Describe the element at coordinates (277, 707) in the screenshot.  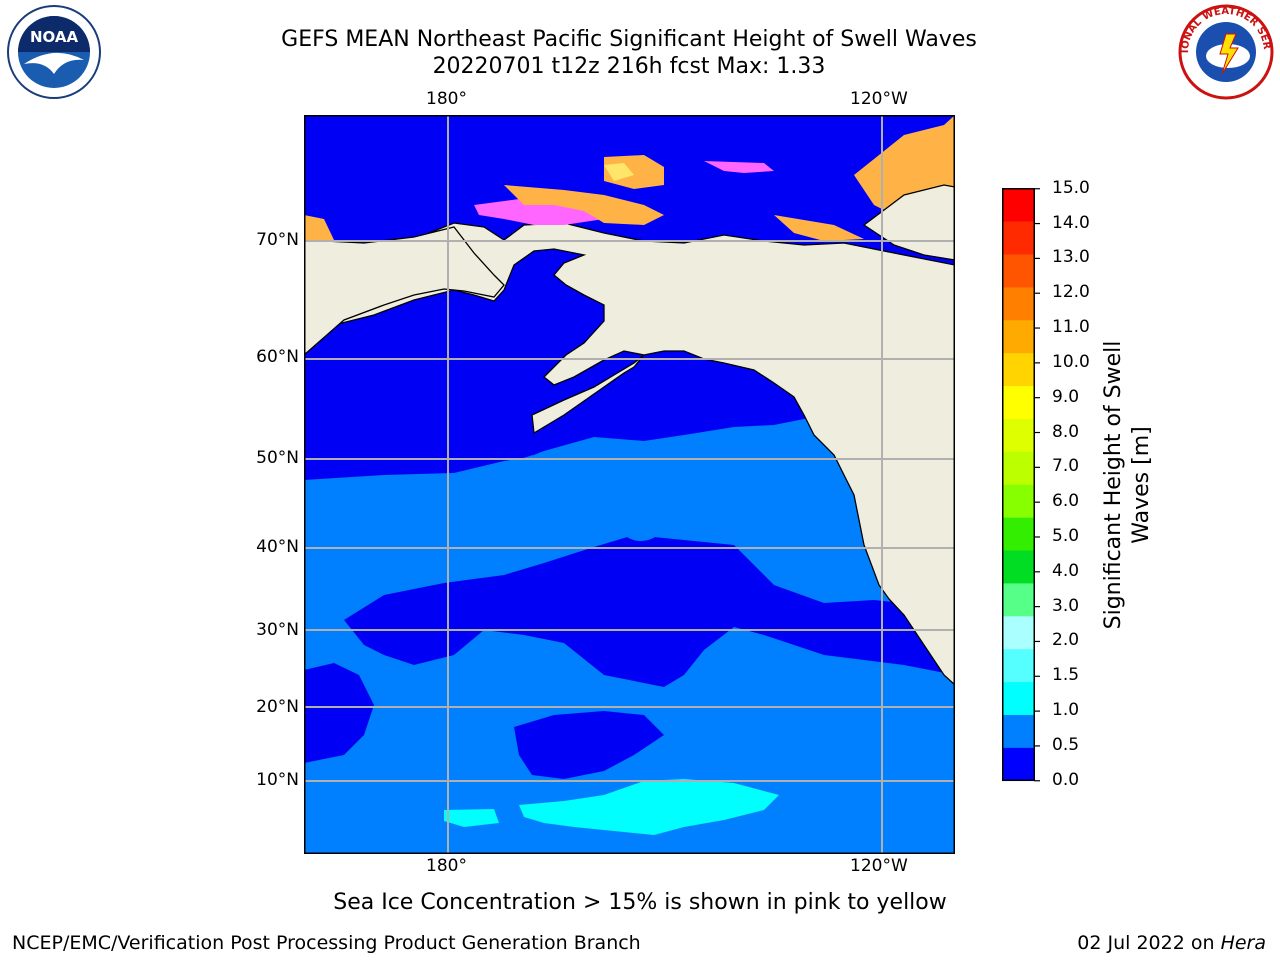
I see `lat-label-20n: 20°N` at that location.